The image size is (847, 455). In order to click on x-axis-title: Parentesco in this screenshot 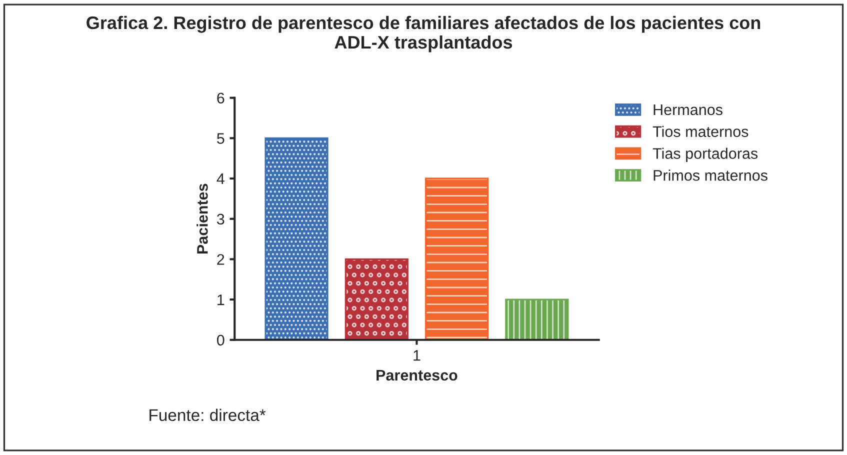, I will do `click(417, 375)`.